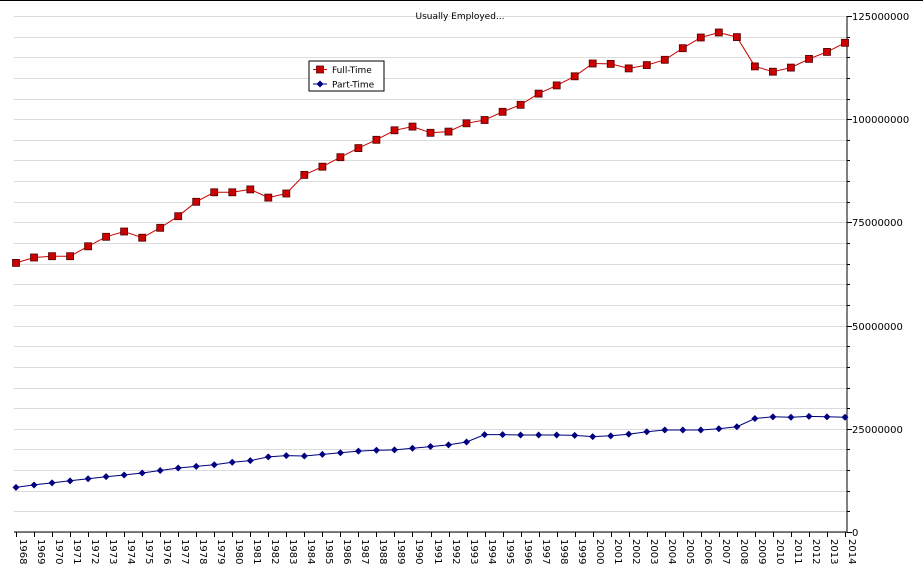 This screenshot has height=578, width=923. What do you see at coordinates (148, 551) in the screenshot?
I see `x-tick-label: 1975` at bounding box center [148, 551].